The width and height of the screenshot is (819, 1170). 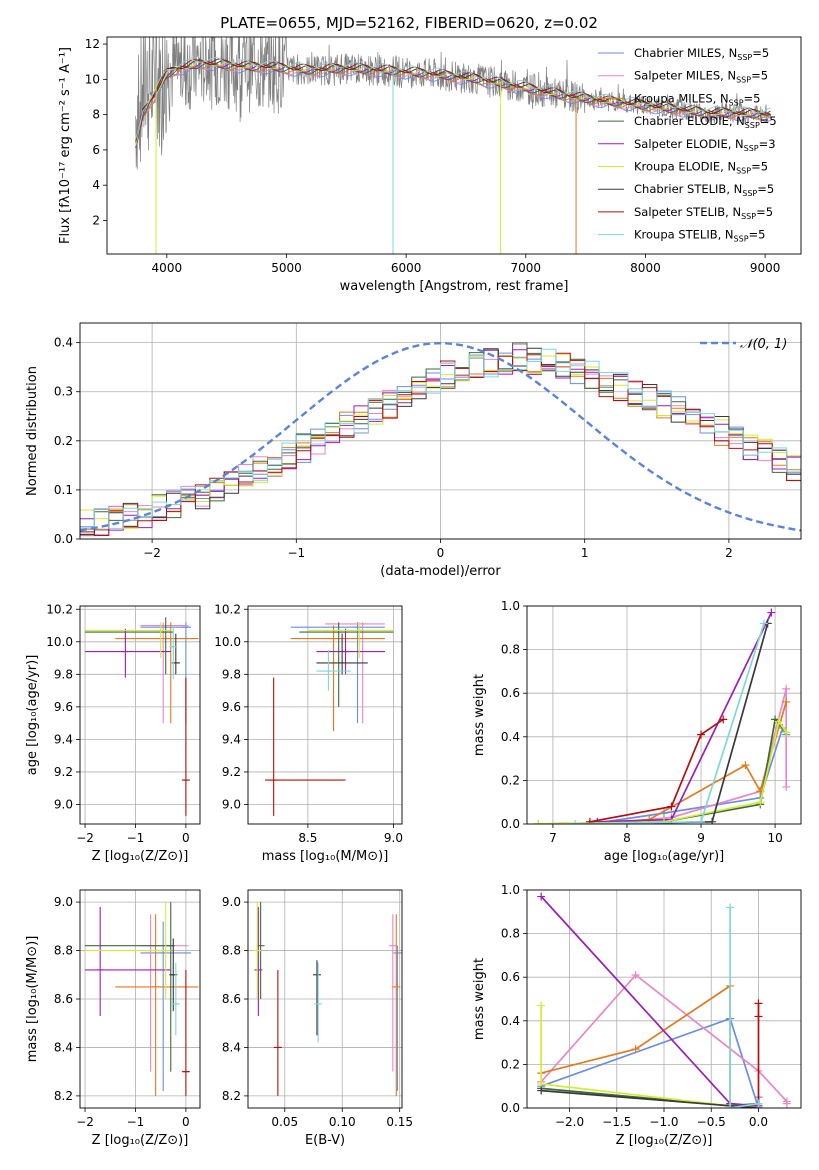 I want to click on y-tick-label: 6, so click(x=96, y=150).